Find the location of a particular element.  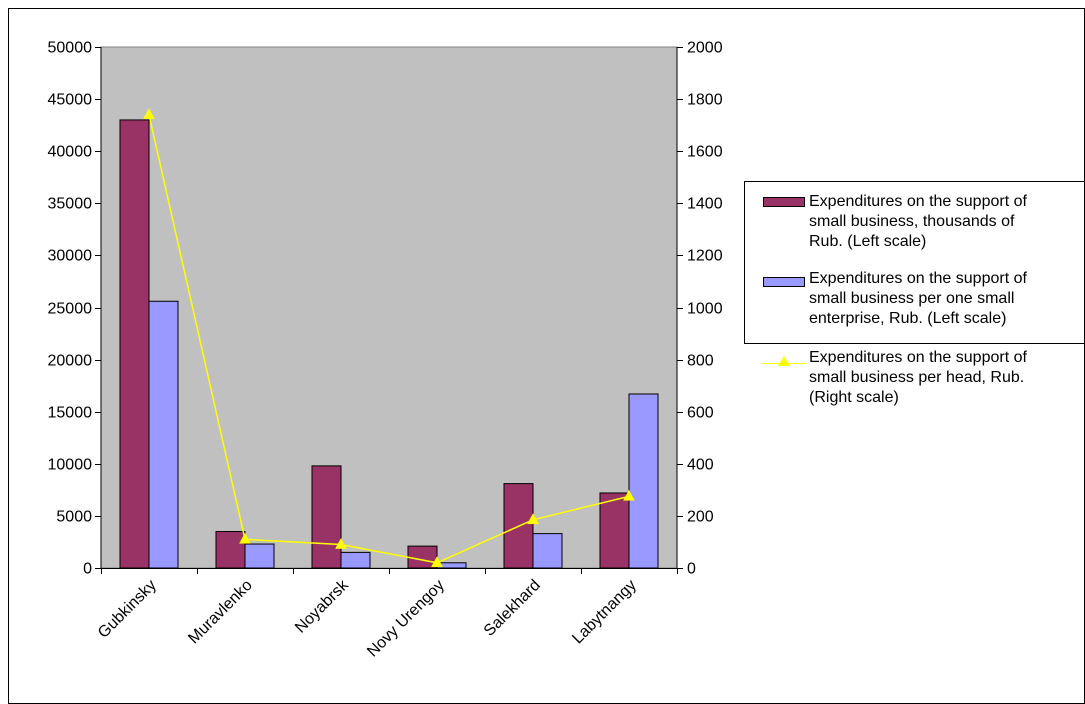

right-tick-label: 0 is located at coordinates (691, 569).